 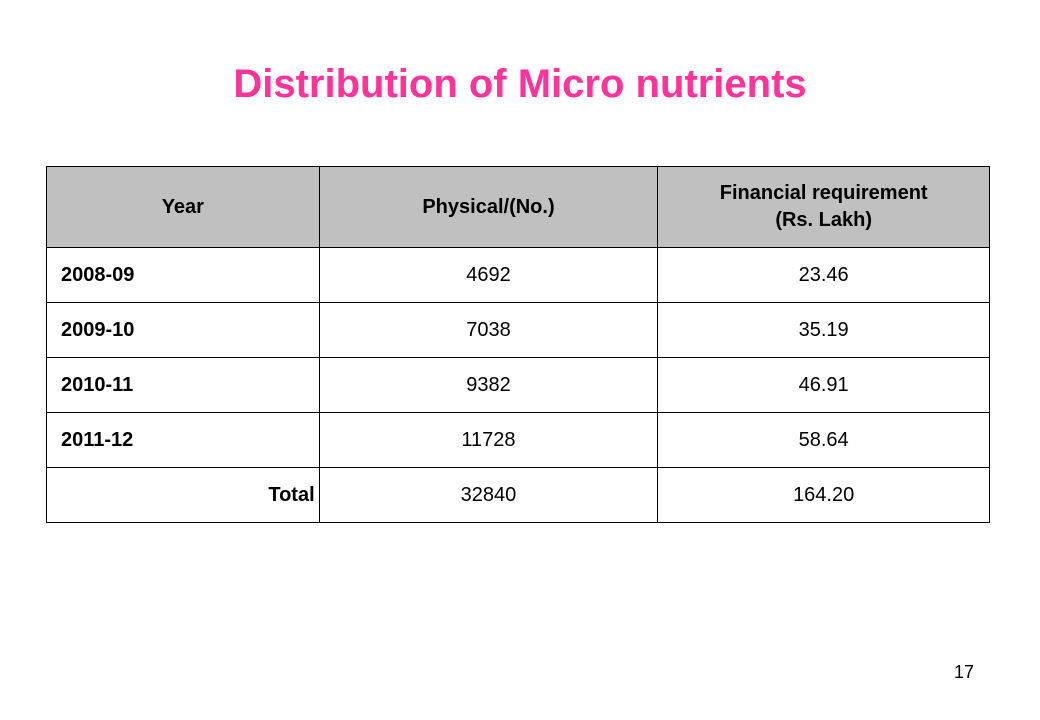 What do you see at coordinates (183, 440) in the screenshot?
I see `cell-year: 2011-12` at bounding box center [183, 440].